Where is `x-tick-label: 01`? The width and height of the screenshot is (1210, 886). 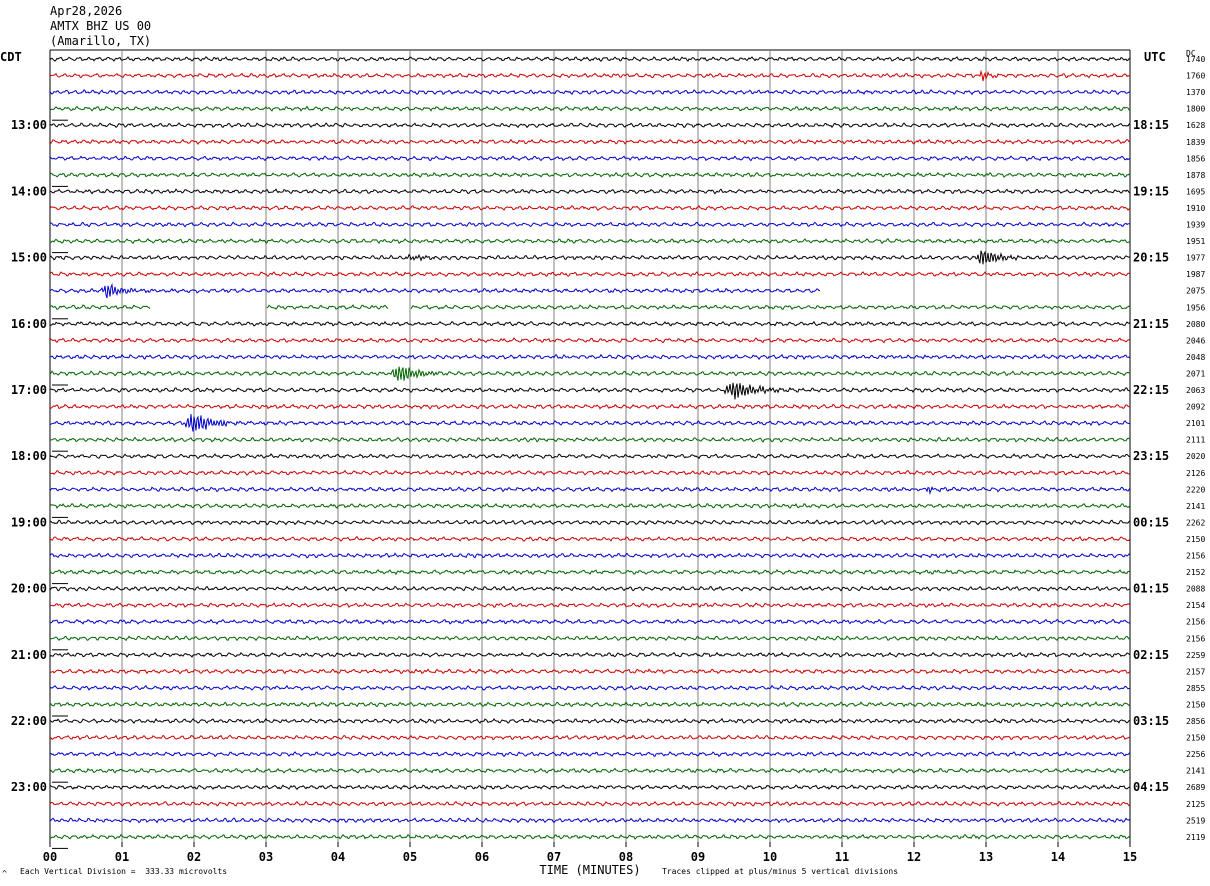
x-tick-label: 01 is located at coordinates (122, 857).